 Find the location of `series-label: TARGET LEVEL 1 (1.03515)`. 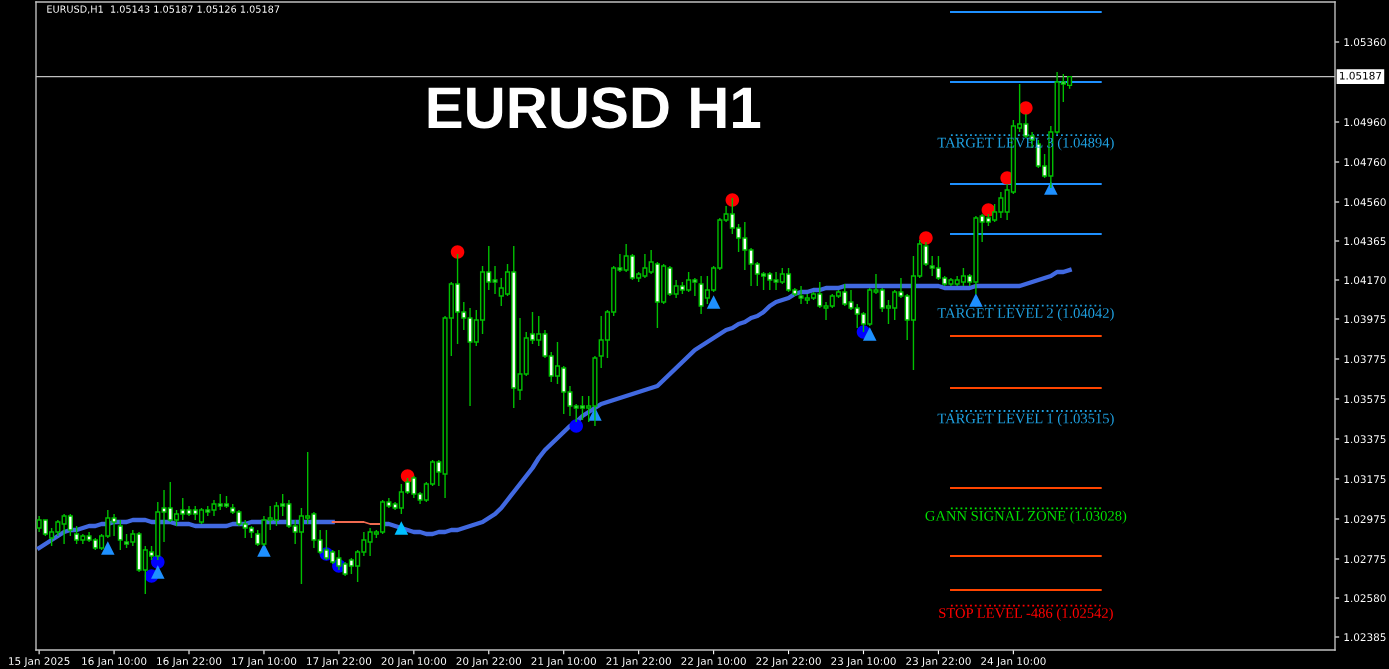

series-label: TARGET LEVEL 1 (1.03515) is located at coordinates (1025, 420).